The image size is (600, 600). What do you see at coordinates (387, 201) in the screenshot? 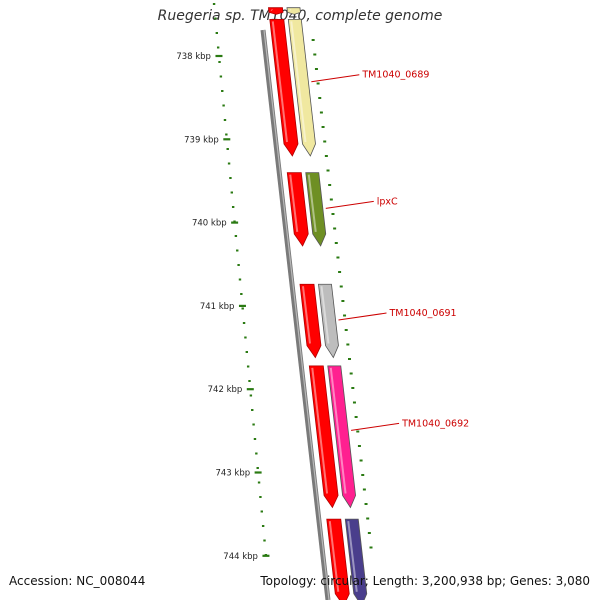
I see `gene-label: lpxC` at bounding box center [387, 201].